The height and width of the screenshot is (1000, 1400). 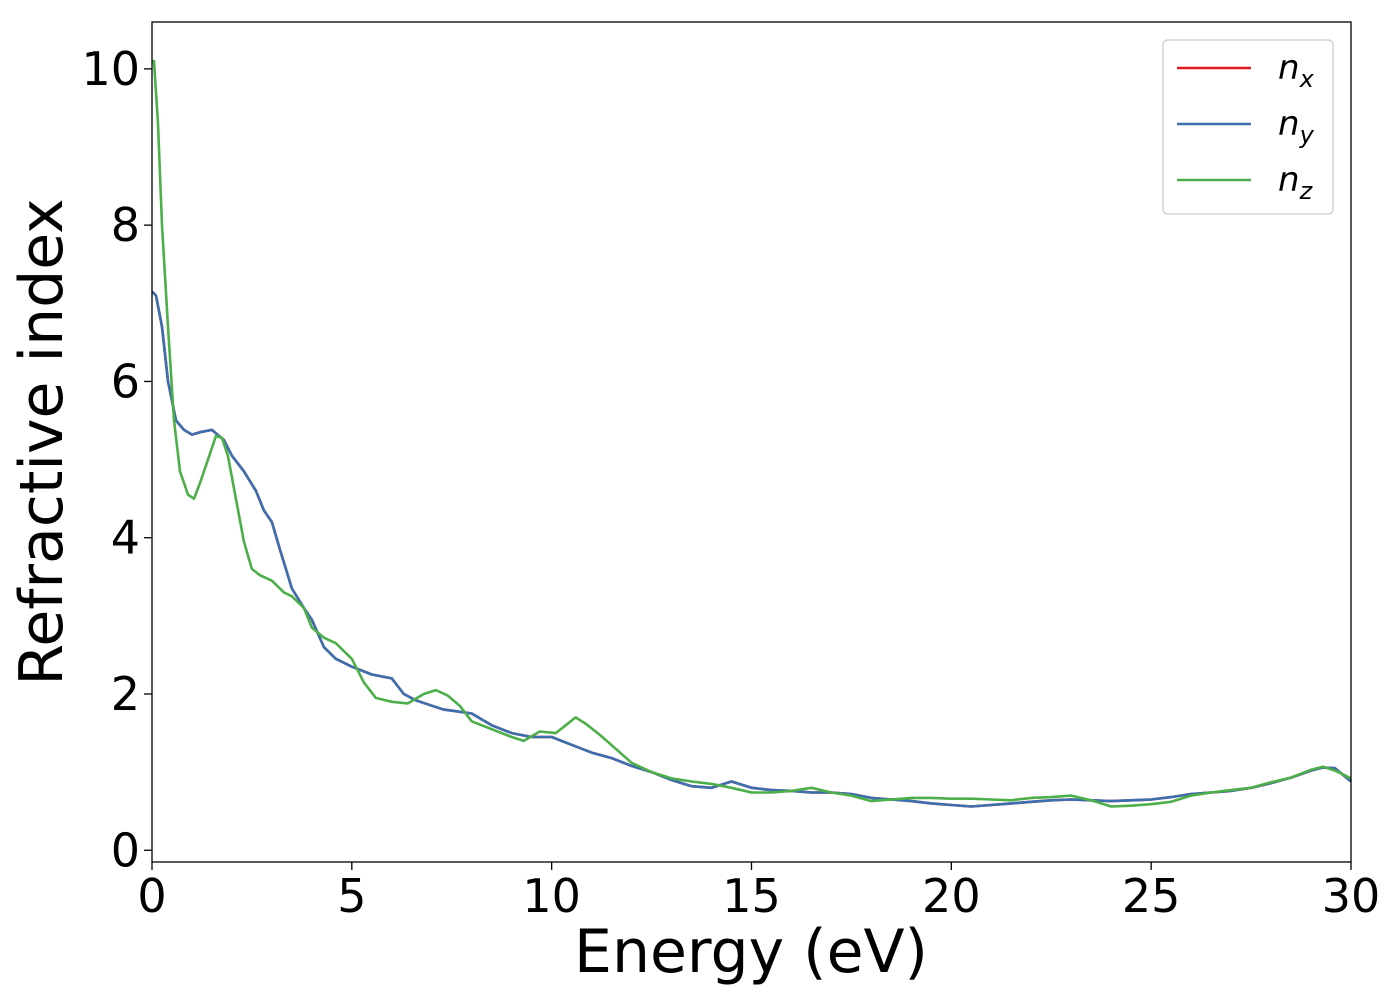 I want to click on legend-label-ny: ny, so click(x=1296, y=126).